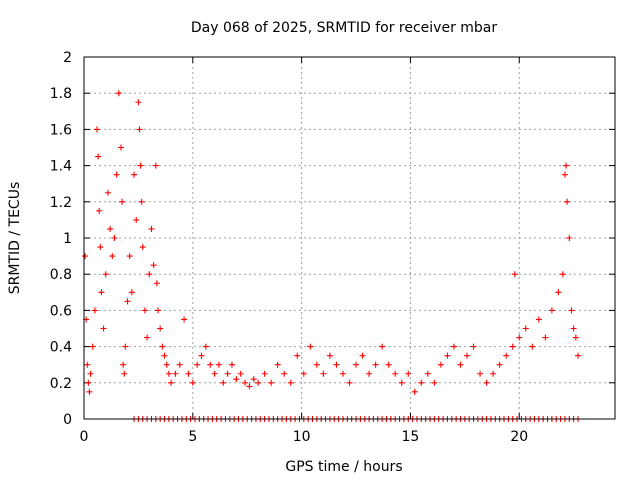 Image resolution: width=640 pixels, height=480 pixels. What do you see at coordinates (67, 239) in the screenshot?
I see `y-tick-label: 1` at bounding box center [67, 239].